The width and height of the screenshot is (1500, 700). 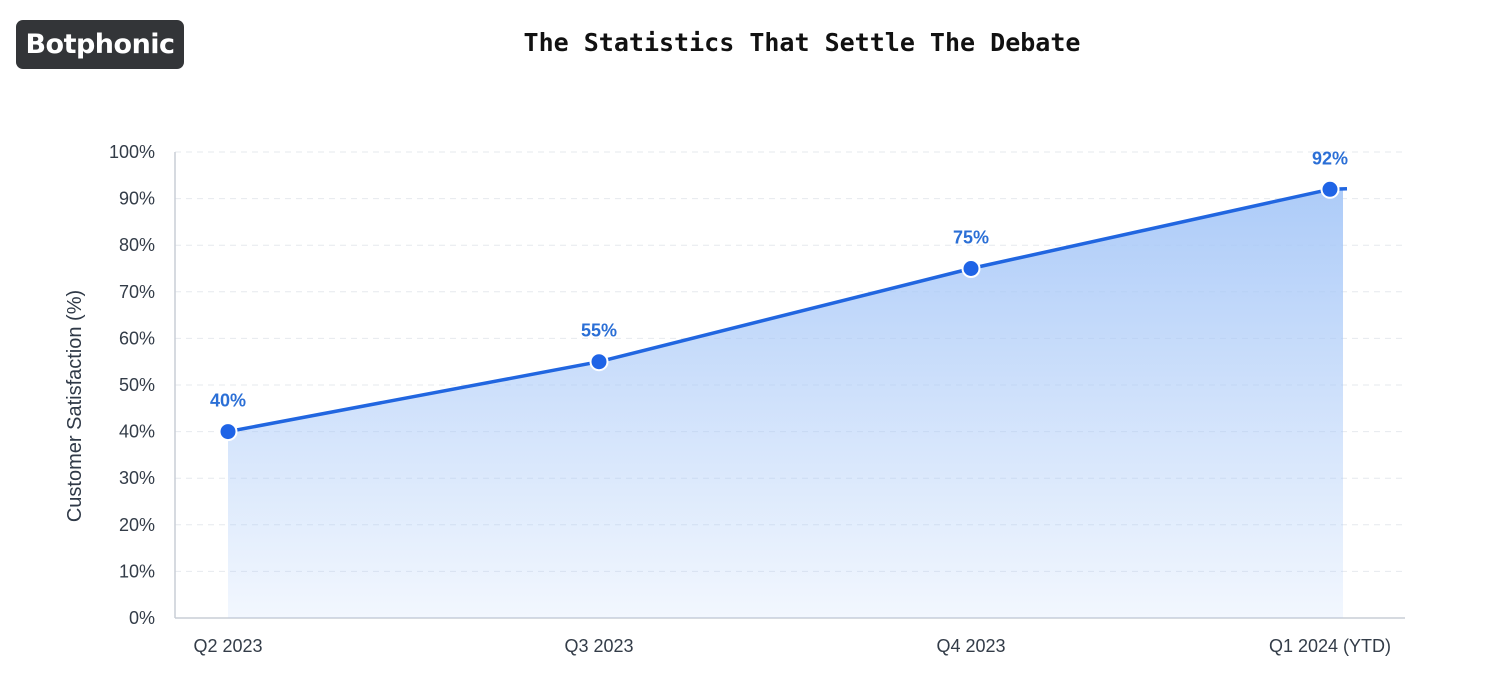 What do you see at coordinates (137, 338) in the screenshot?
I see `y-tick-label: 60%` at bounding box center [137, 338].